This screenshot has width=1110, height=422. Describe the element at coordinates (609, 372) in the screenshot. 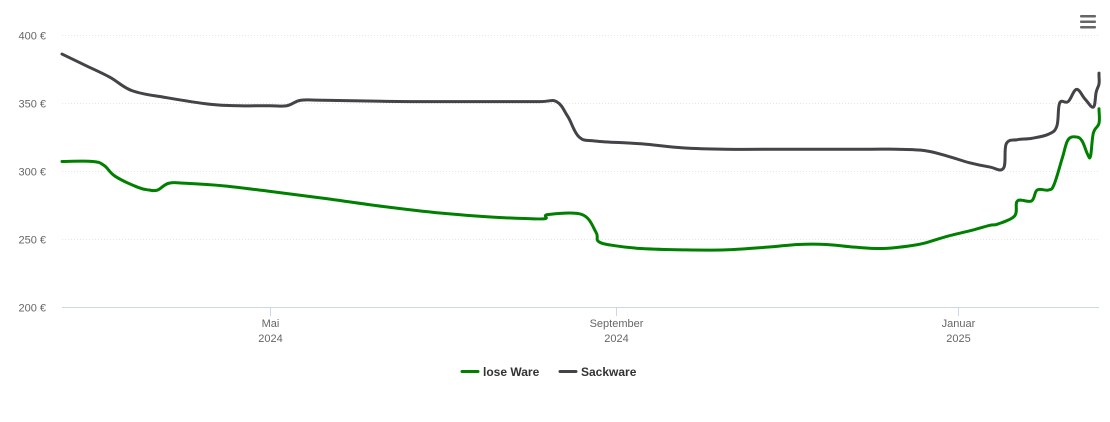

I see `legend-label: Sackware` at that location.